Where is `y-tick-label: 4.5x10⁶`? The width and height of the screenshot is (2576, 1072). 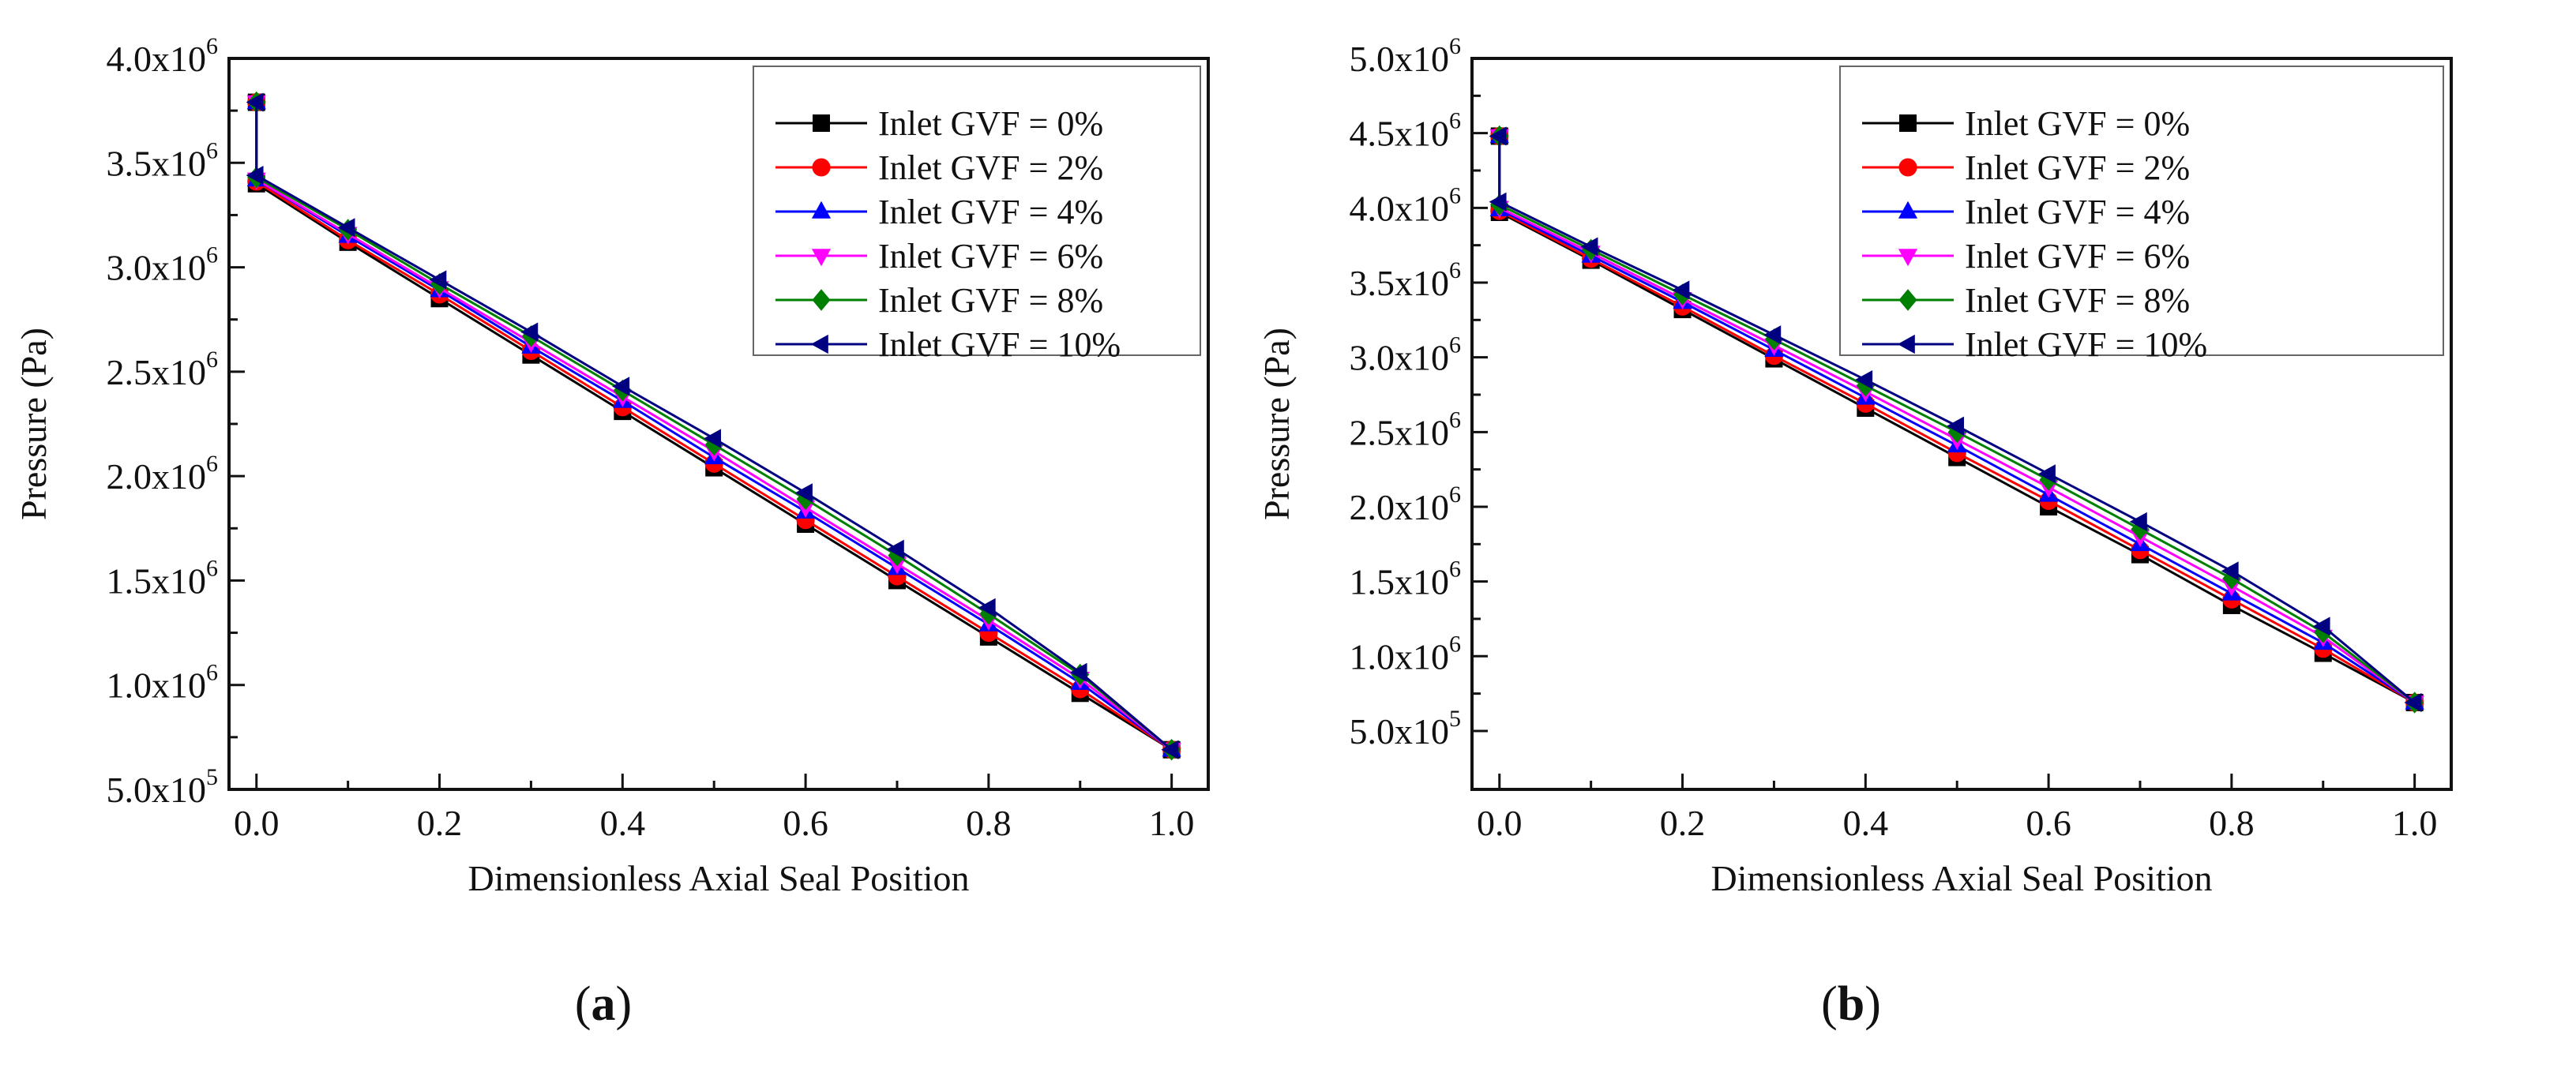
y-tick-label: 4.5x10⁶ is located at coordinates (1406, 131).